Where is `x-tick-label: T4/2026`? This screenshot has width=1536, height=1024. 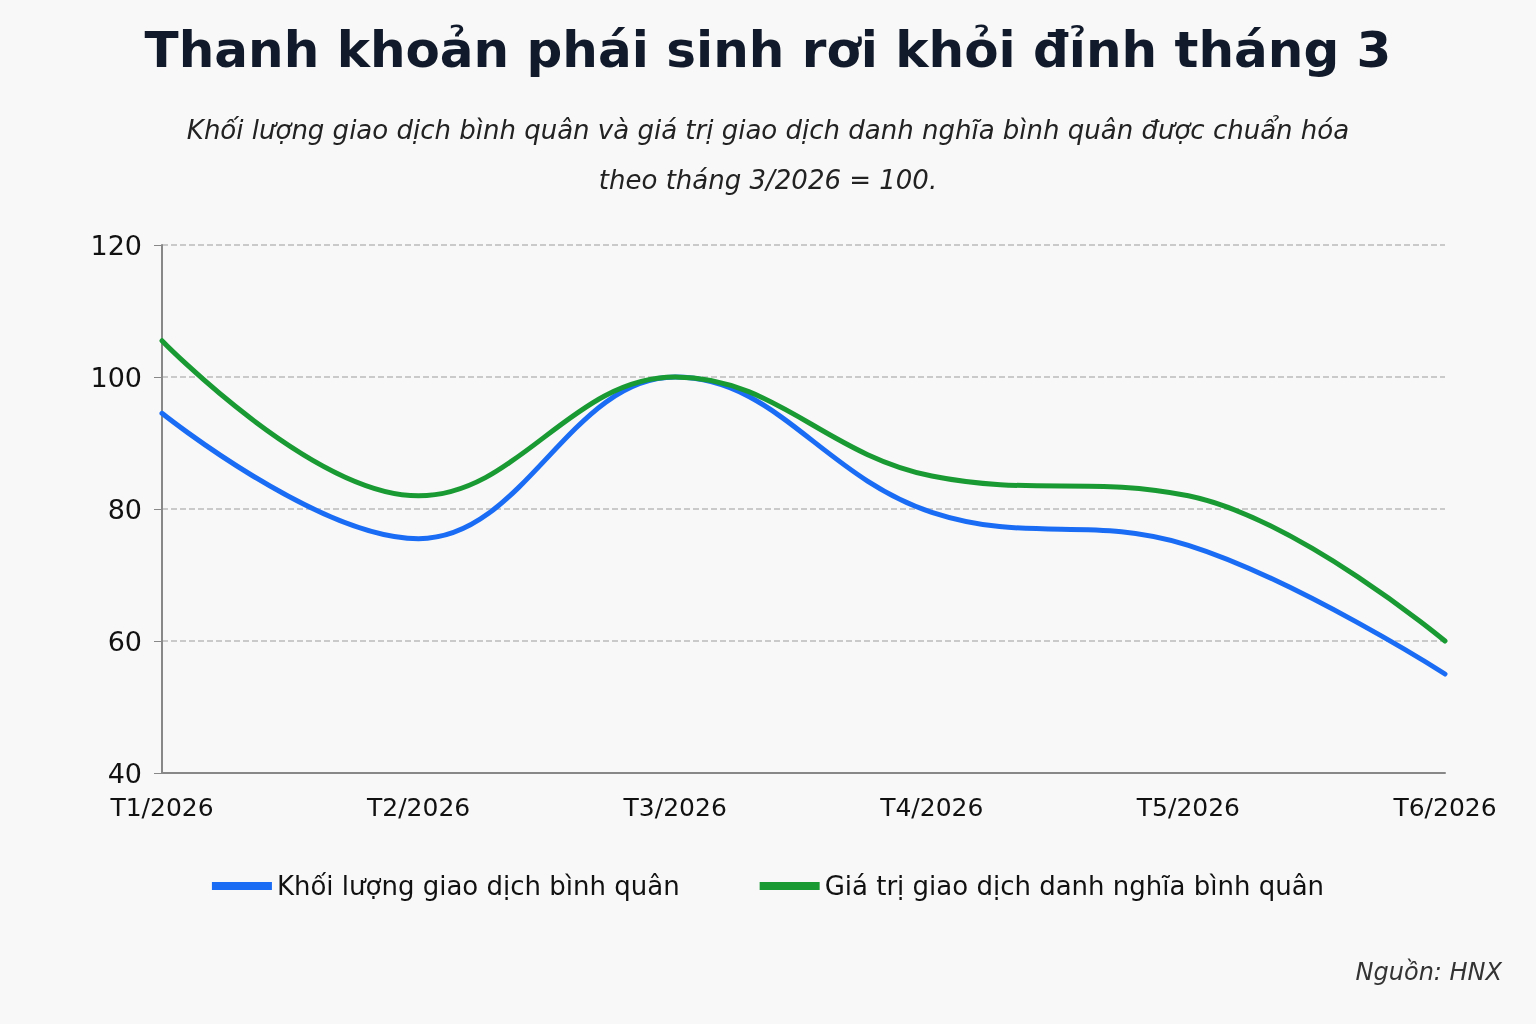
x-tick-label: T4/2026 is located at coordinates (931, 807).